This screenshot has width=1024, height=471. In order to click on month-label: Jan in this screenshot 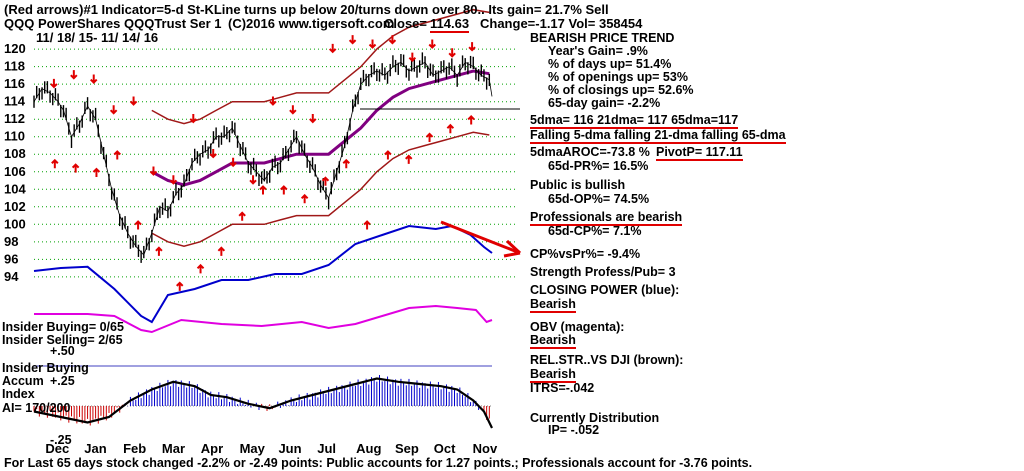, I will do `click(95, 448)`.